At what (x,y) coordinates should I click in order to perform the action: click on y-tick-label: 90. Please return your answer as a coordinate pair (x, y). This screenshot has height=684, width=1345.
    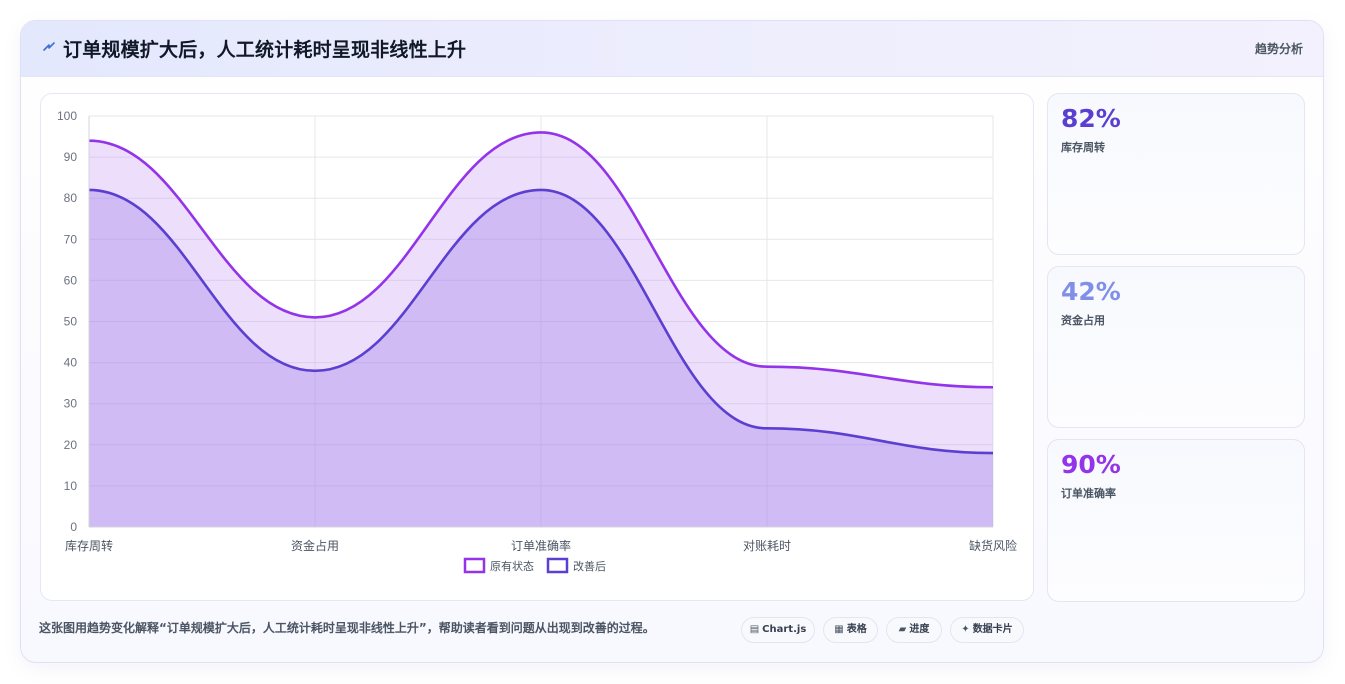
    Looking at the image, I should click on (71, 157).